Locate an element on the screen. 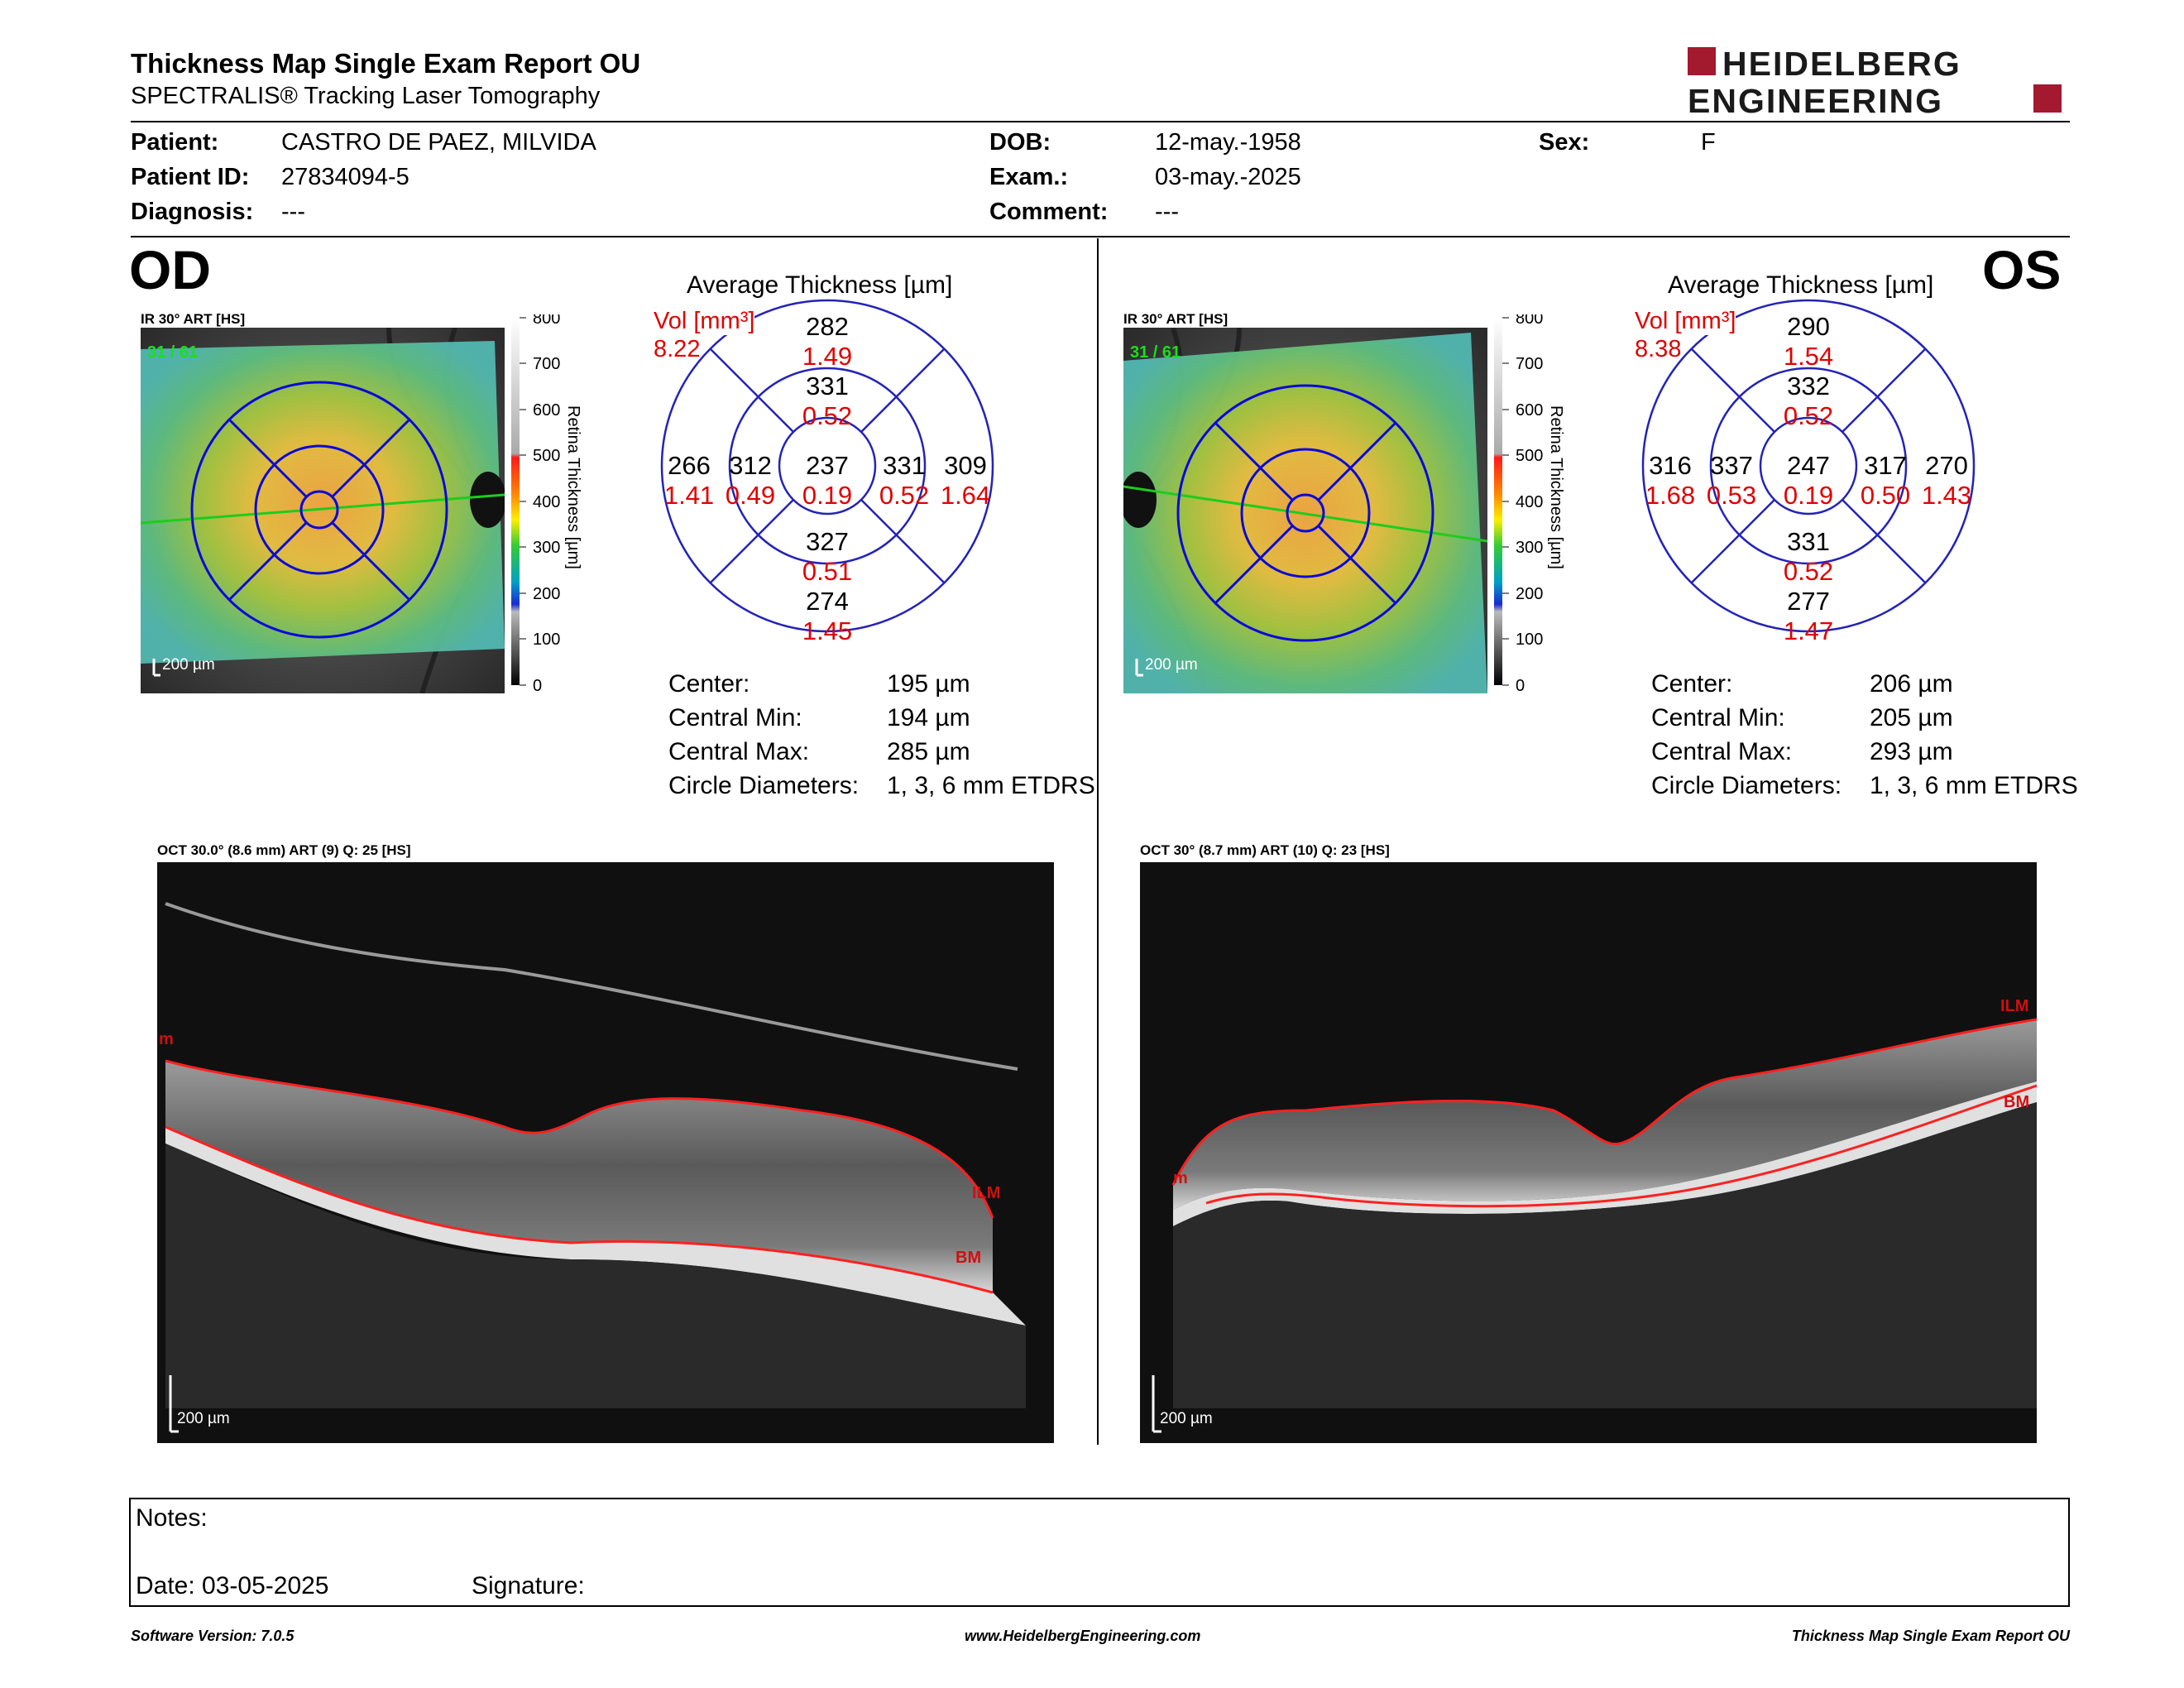 The image size is (2184, 1688). os-min-value: 205 µm is located at coordinates (1911, 717).